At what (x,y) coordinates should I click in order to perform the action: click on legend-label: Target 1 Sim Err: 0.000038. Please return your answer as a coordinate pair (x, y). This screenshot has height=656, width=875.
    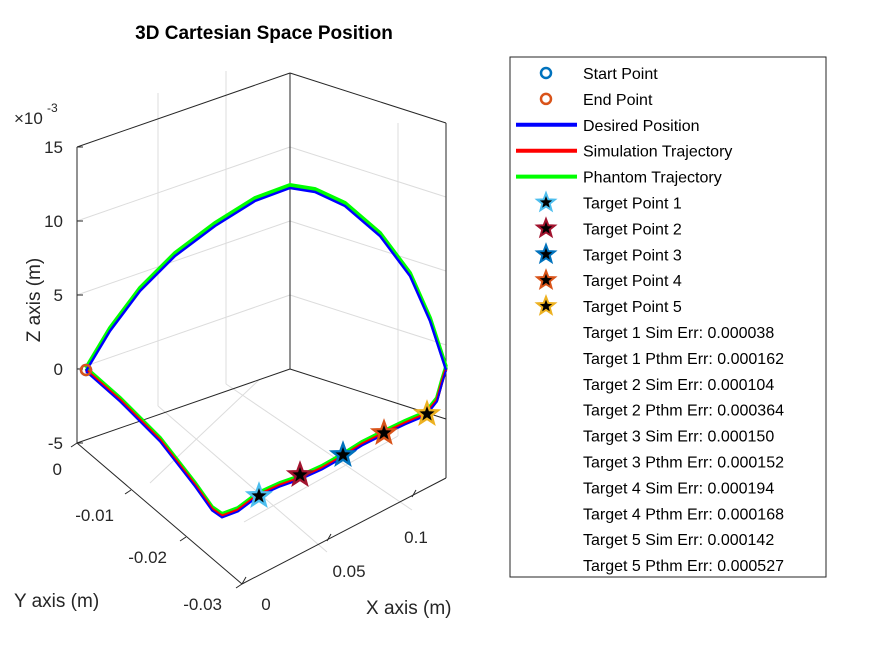
    Looking at the image, I should click on (678, 333).